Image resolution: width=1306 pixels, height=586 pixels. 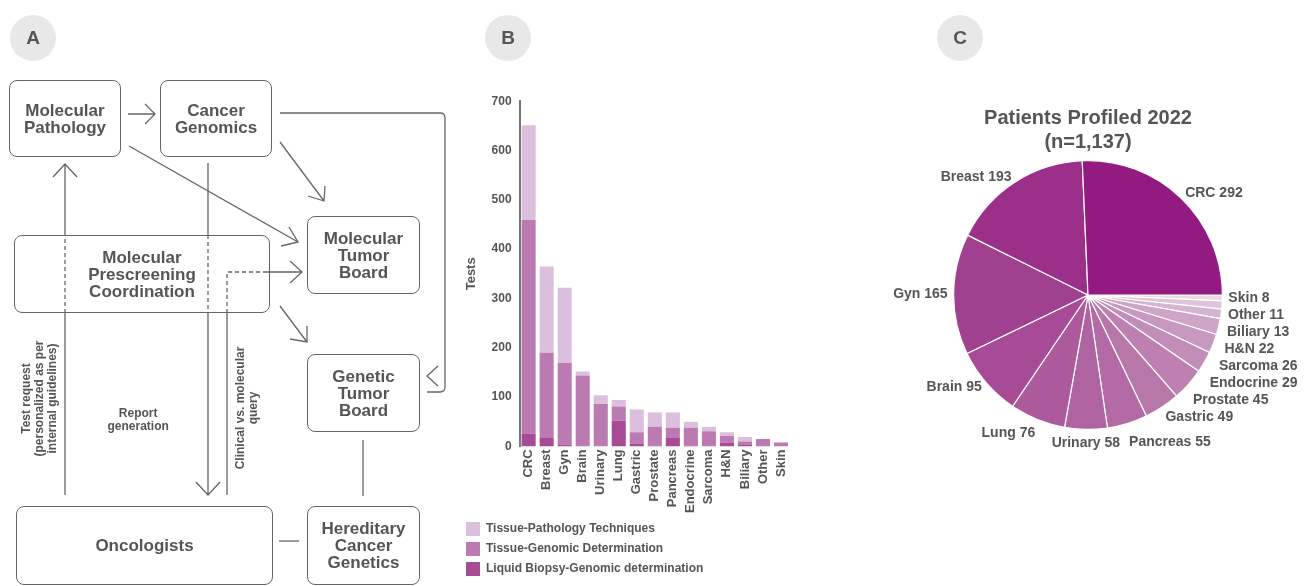 What do you see at coordinates (564, 462) in the screenshot?
I see `x-tick-label: Gyn` at bounding box center [564, 462].